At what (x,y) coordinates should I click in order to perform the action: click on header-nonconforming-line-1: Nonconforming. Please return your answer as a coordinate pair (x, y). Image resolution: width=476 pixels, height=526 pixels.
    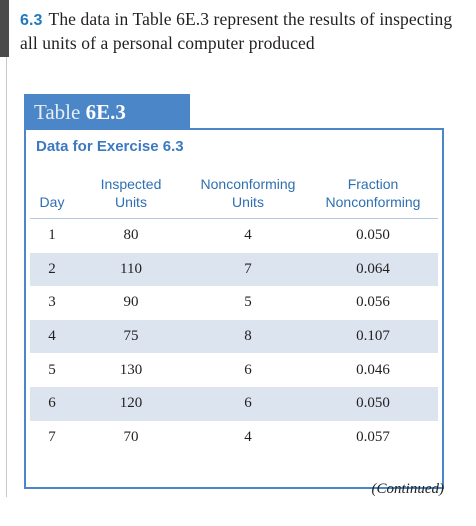
    Looking at the image, I should click on (248, 184).